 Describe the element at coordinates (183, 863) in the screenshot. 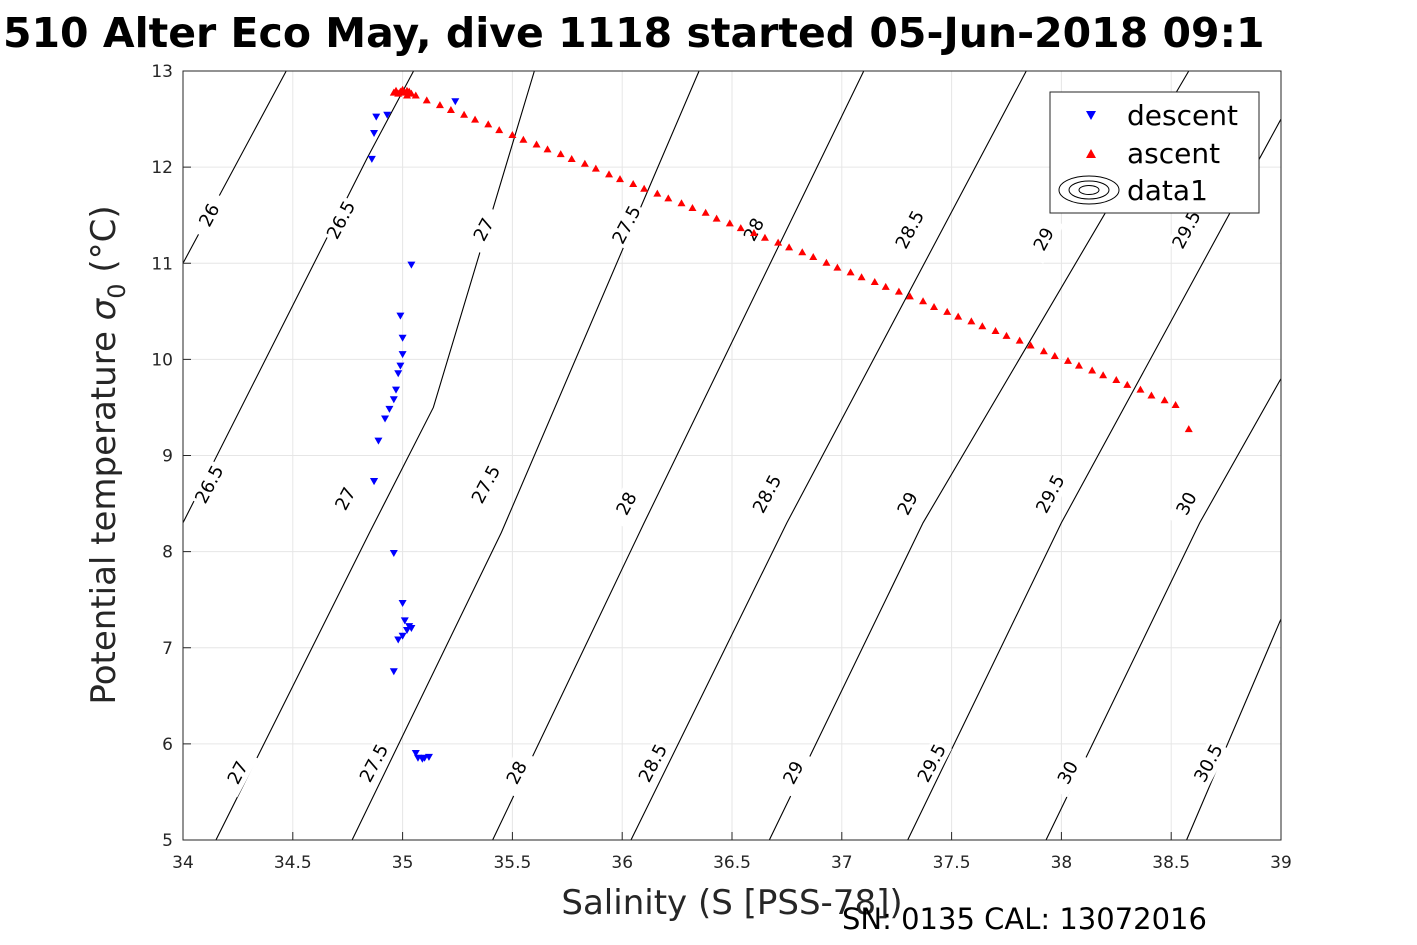

I see `x-tick-label: 34` at that location.